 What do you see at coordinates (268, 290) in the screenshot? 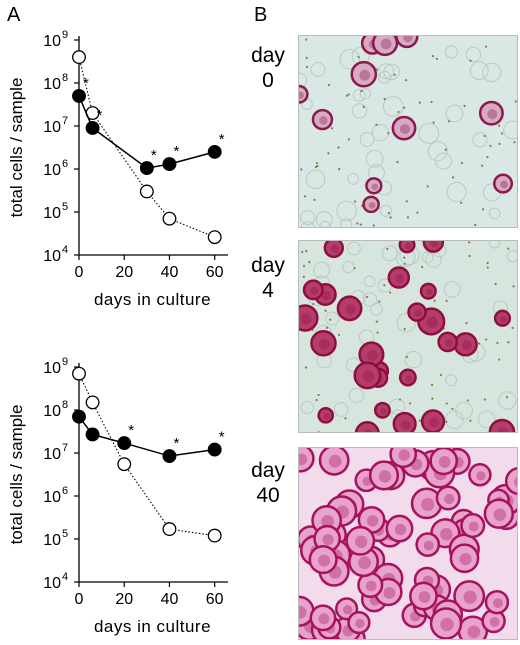
I see `photo-1-label-bottom: 4` at bounding box center [268, 290].